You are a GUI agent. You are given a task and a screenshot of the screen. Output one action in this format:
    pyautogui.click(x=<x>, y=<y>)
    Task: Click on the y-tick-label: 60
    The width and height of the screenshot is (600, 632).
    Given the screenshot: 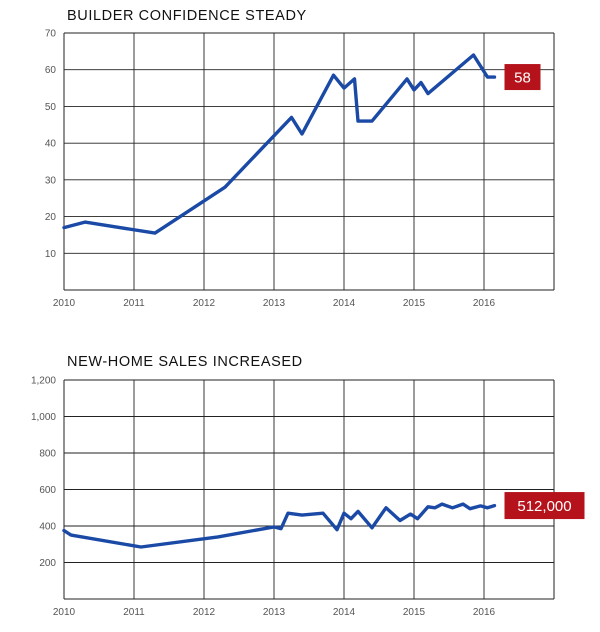 What is the action you would take?
    pyautogui.click(x=51, y=70)
    